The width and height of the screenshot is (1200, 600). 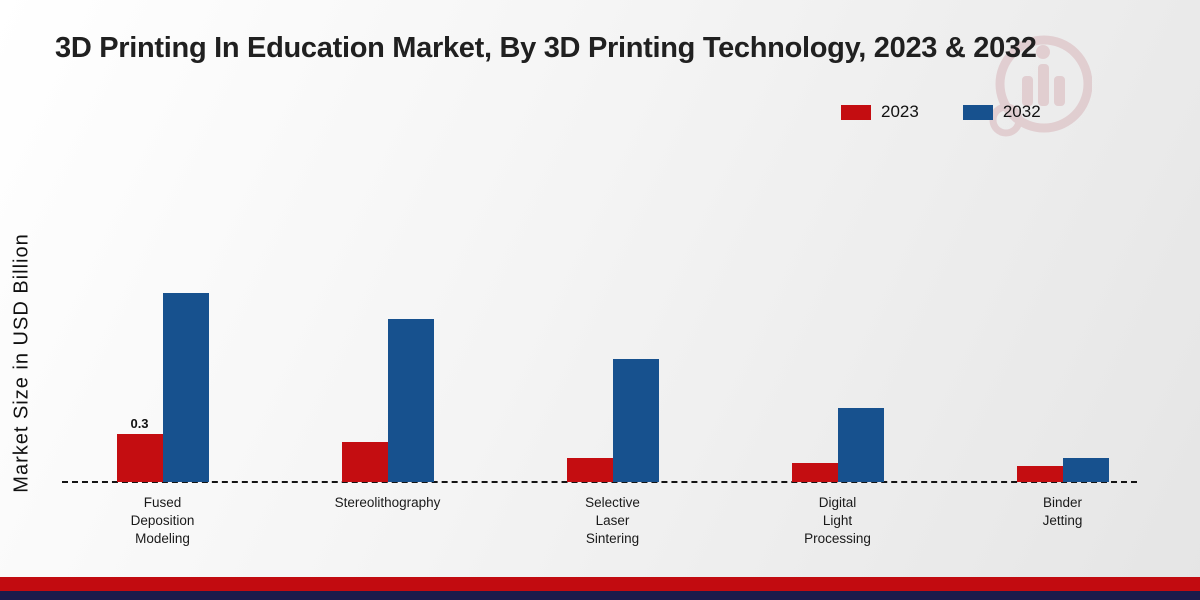 What do you see at coordinates (977, 112) in the screenshot?
I see `legend-swatch-2032` at bounding box center [977, 112].